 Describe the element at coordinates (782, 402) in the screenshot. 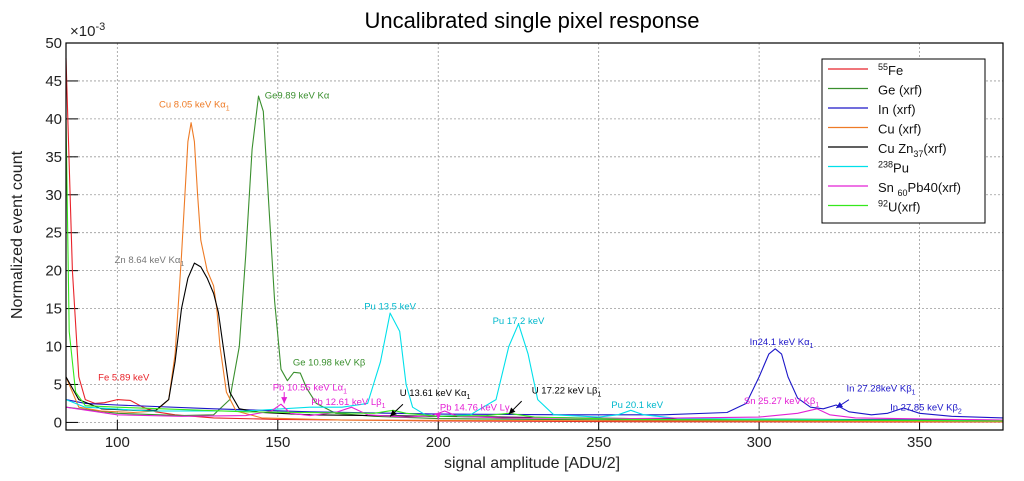

I see `peak-annotation: Sn 25.27 keV Kβ1` at that location.